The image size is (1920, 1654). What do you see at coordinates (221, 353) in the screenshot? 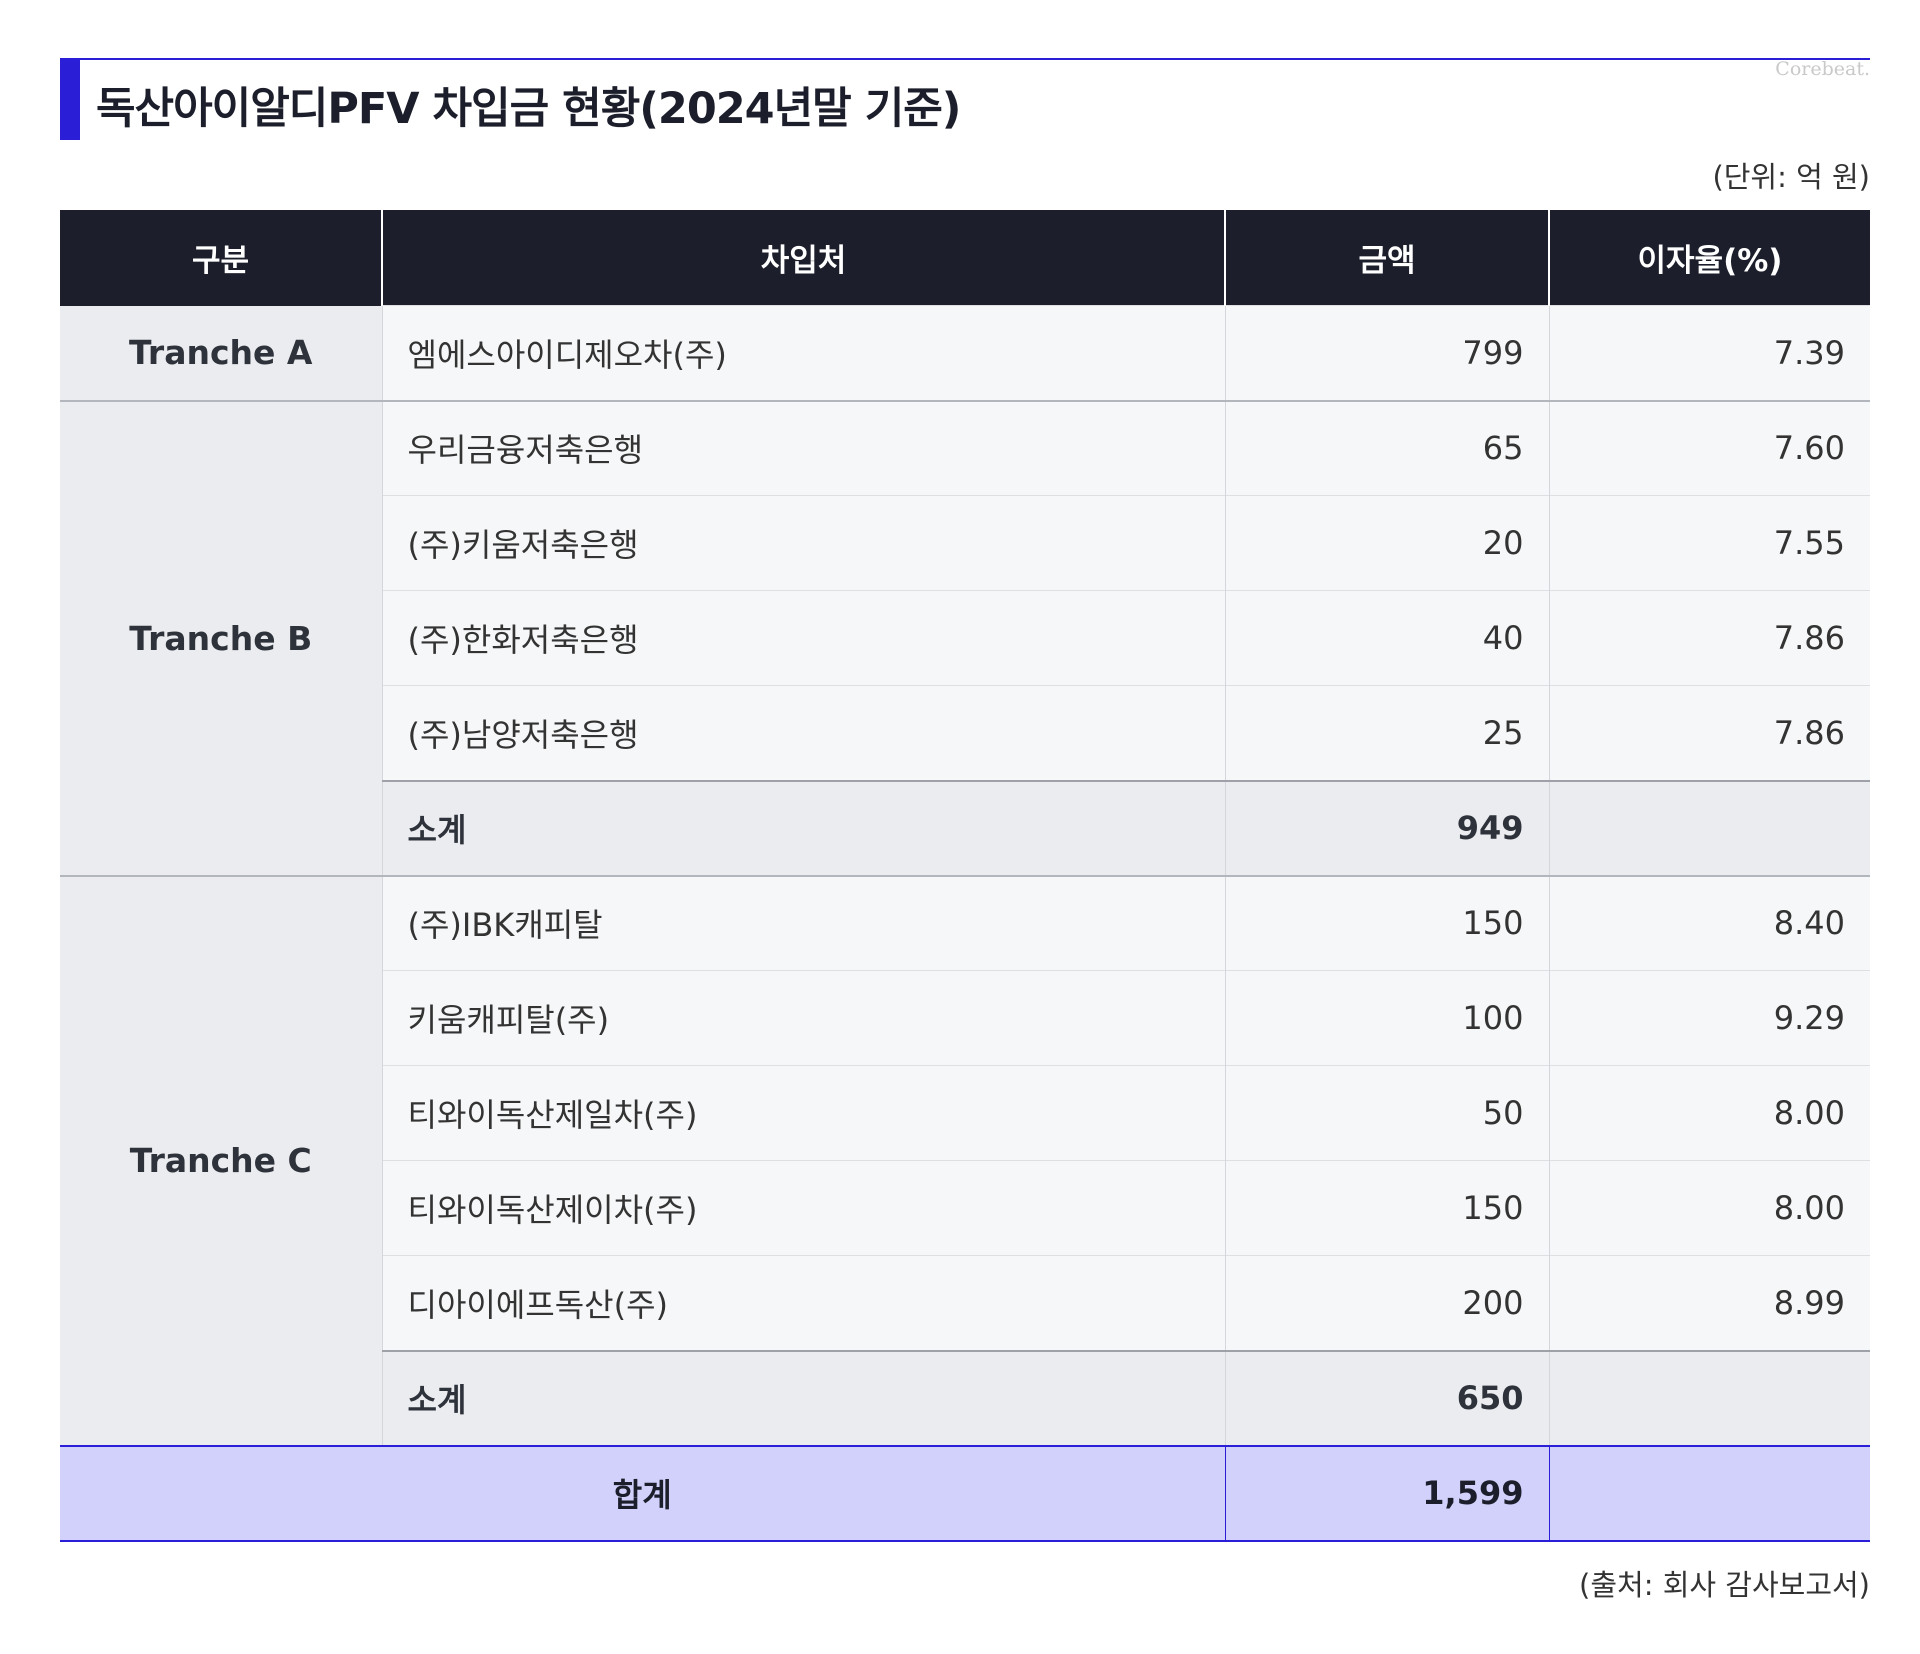
I see `tranche-a-label: Tranche A` at bounding box center [221, 353].